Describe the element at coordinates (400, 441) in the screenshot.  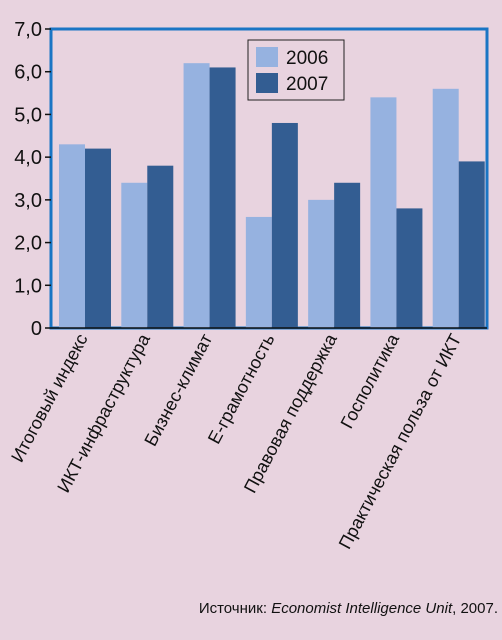
I see `x-tick-label: Практическая польза от ИКТ` at that location.